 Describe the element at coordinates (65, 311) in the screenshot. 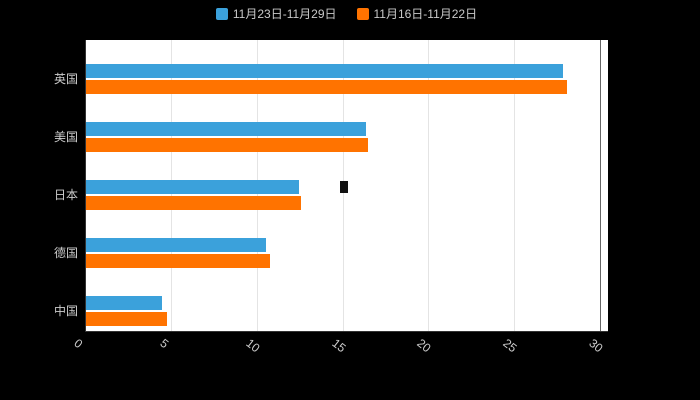

I see `category-label-5: 中国` at that location.